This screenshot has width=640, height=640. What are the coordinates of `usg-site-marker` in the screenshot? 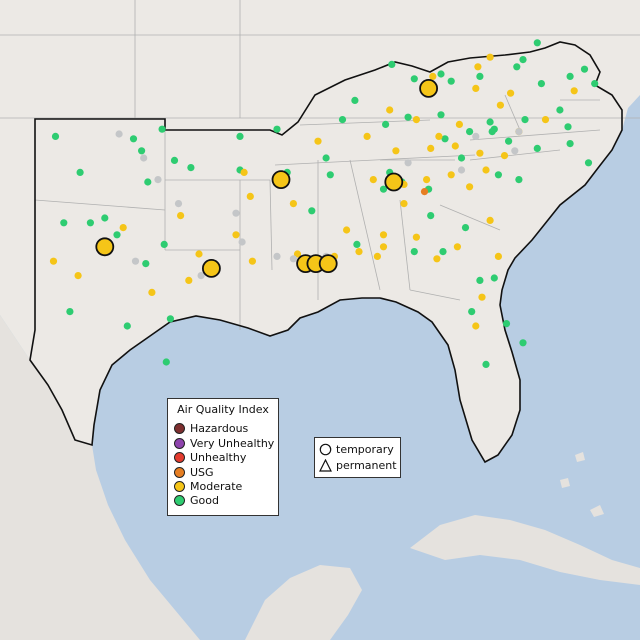 It's located at (424, 192).